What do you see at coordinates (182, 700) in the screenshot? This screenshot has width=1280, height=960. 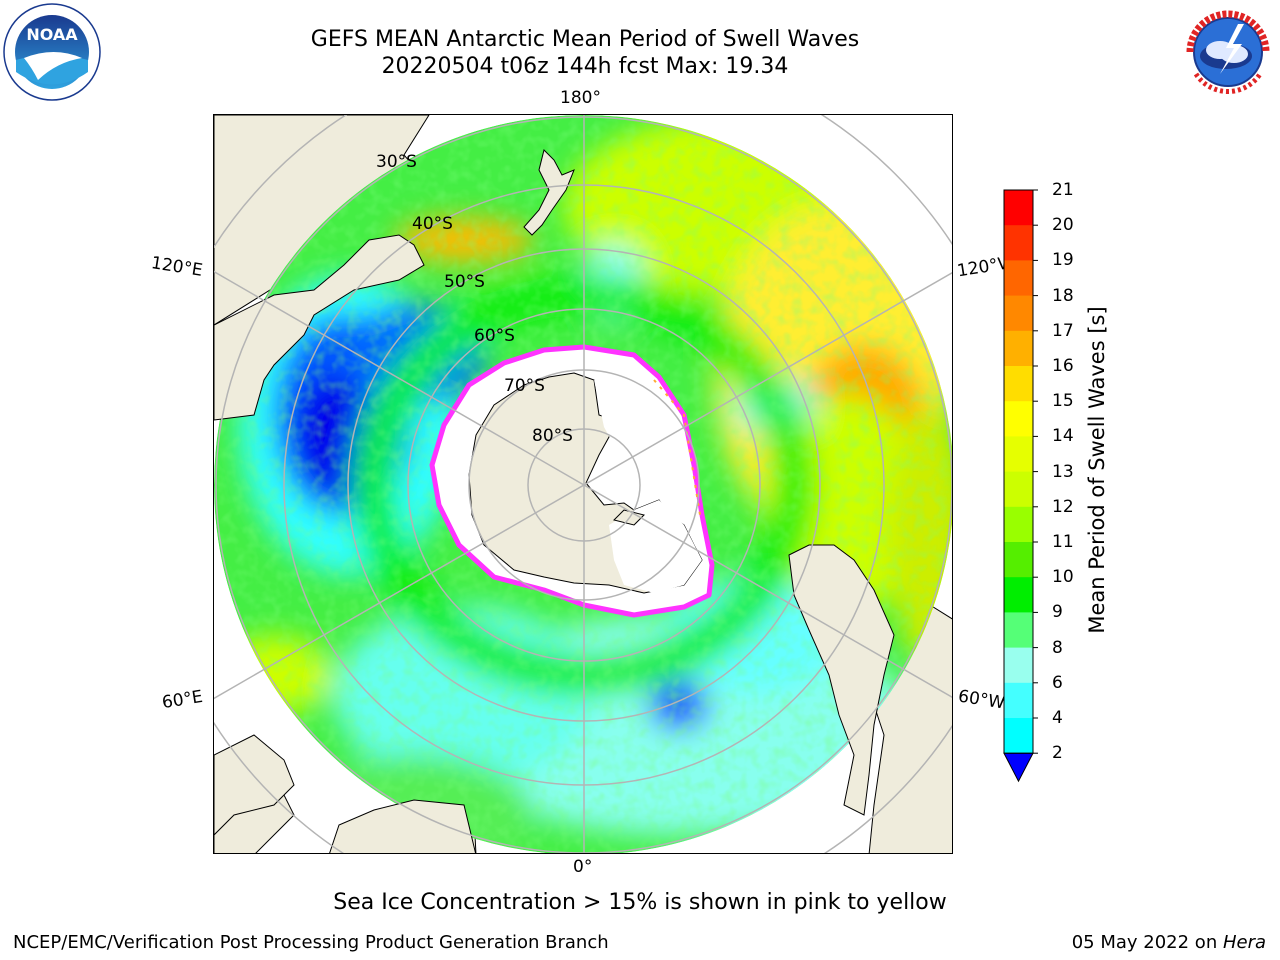 I see `lon-label-left-lower: 60°E` at bounding box center [182, 700].